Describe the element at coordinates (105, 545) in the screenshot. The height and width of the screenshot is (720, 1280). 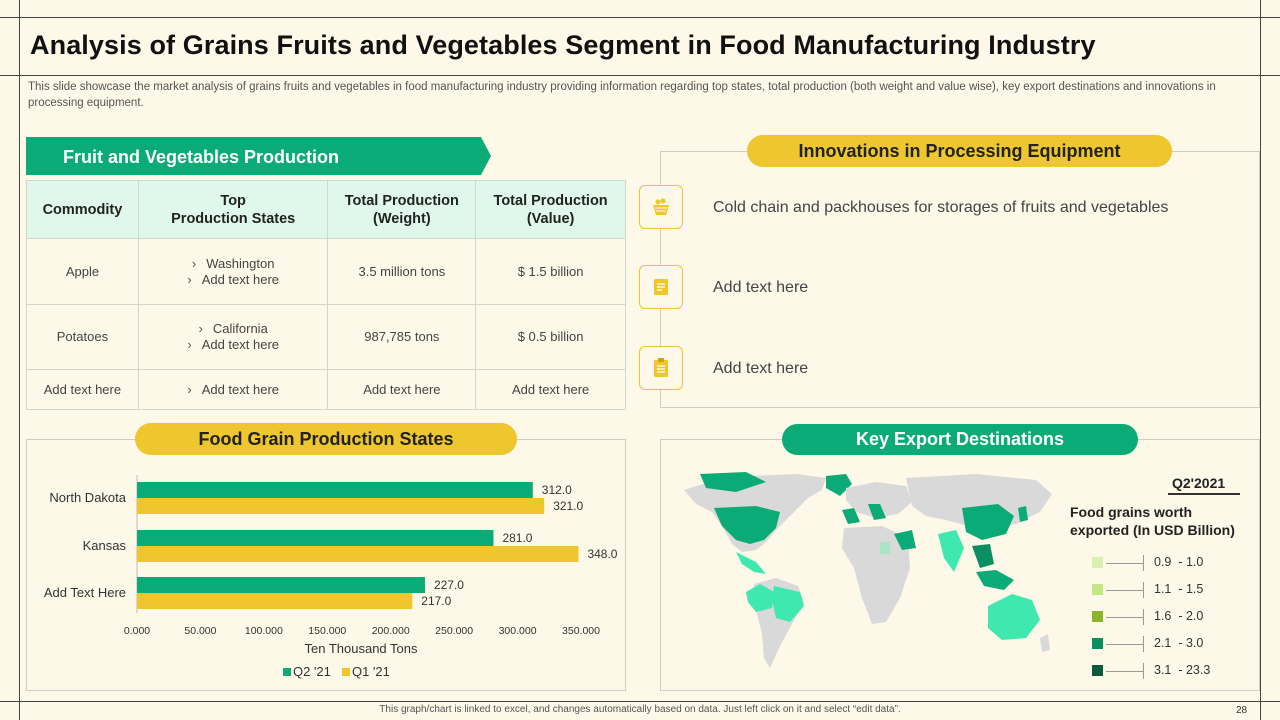
I see `category-label: Kansas` at that location.